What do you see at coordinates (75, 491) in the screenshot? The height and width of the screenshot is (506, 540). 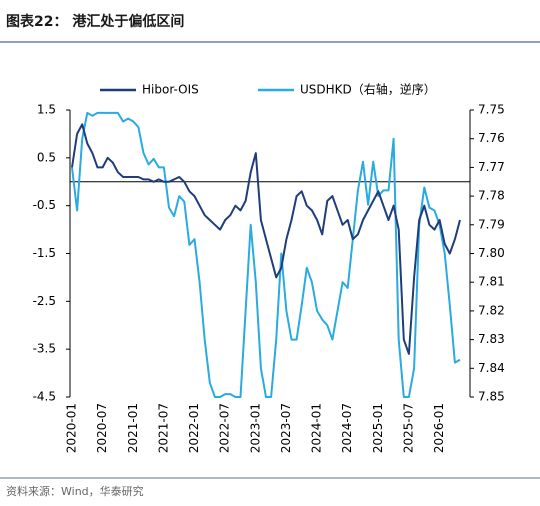 I see `source-note: 资料来源：Wind，华泰研究` at bounding box center [75, 491].